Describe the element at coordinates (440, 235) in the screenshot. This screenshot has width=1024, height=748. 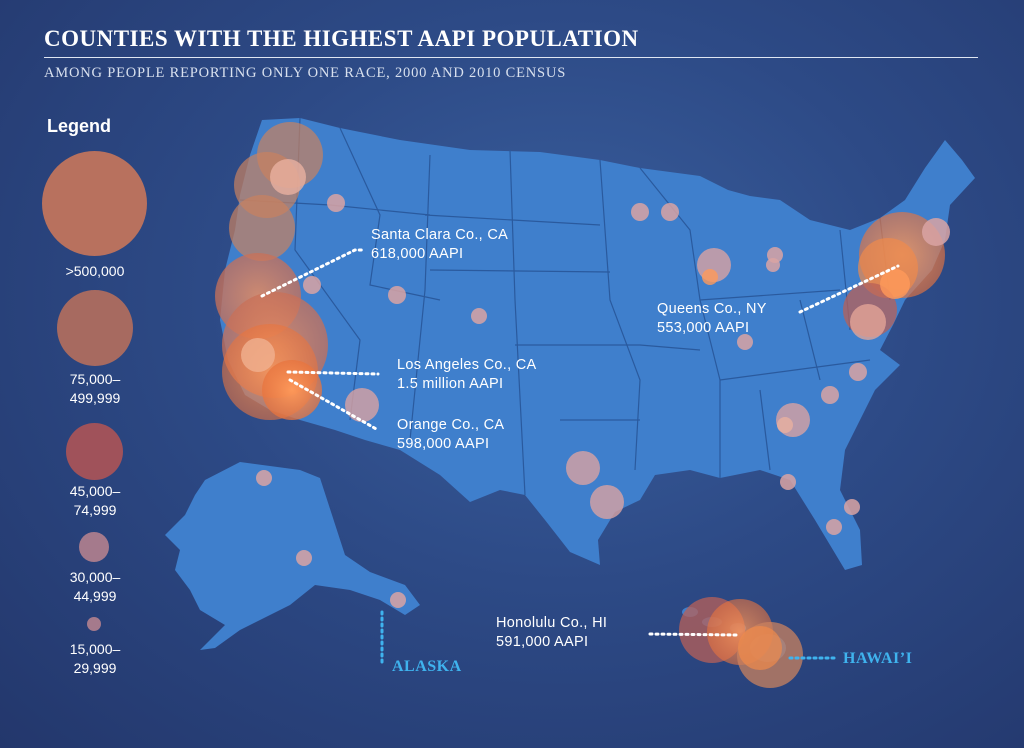
I see `callout-santa-clara-name: Santa Clara Co., CA` at that location.